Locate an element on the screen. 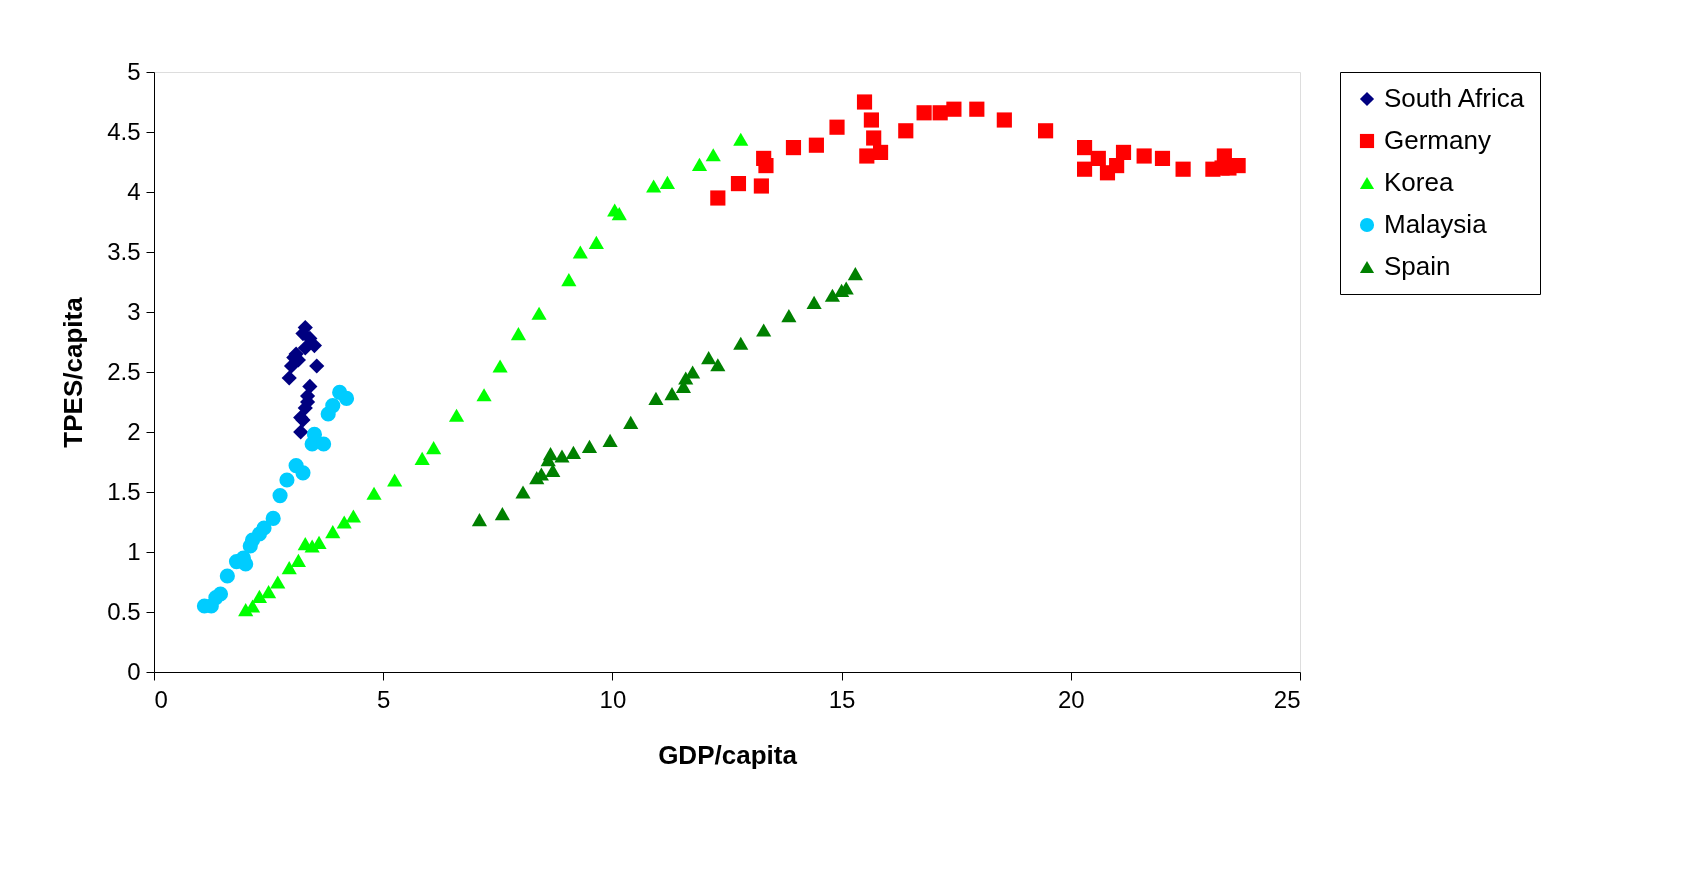 Image resolution: width=1702 pixels, height=879 pixels. y-axis-title: TPES/capita is located at coordinates (73, 372).